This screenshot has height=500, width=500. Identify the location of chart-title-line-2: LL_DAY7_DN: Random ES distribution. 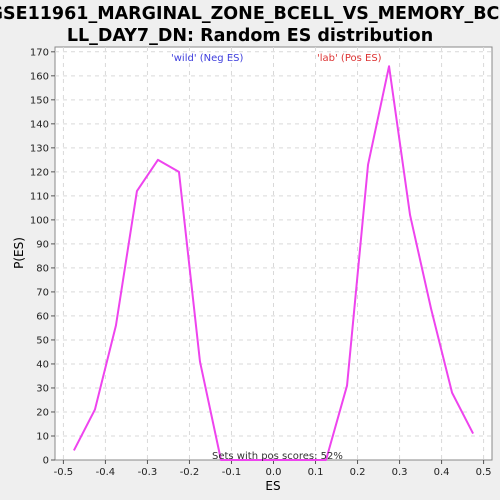
(250, 36).